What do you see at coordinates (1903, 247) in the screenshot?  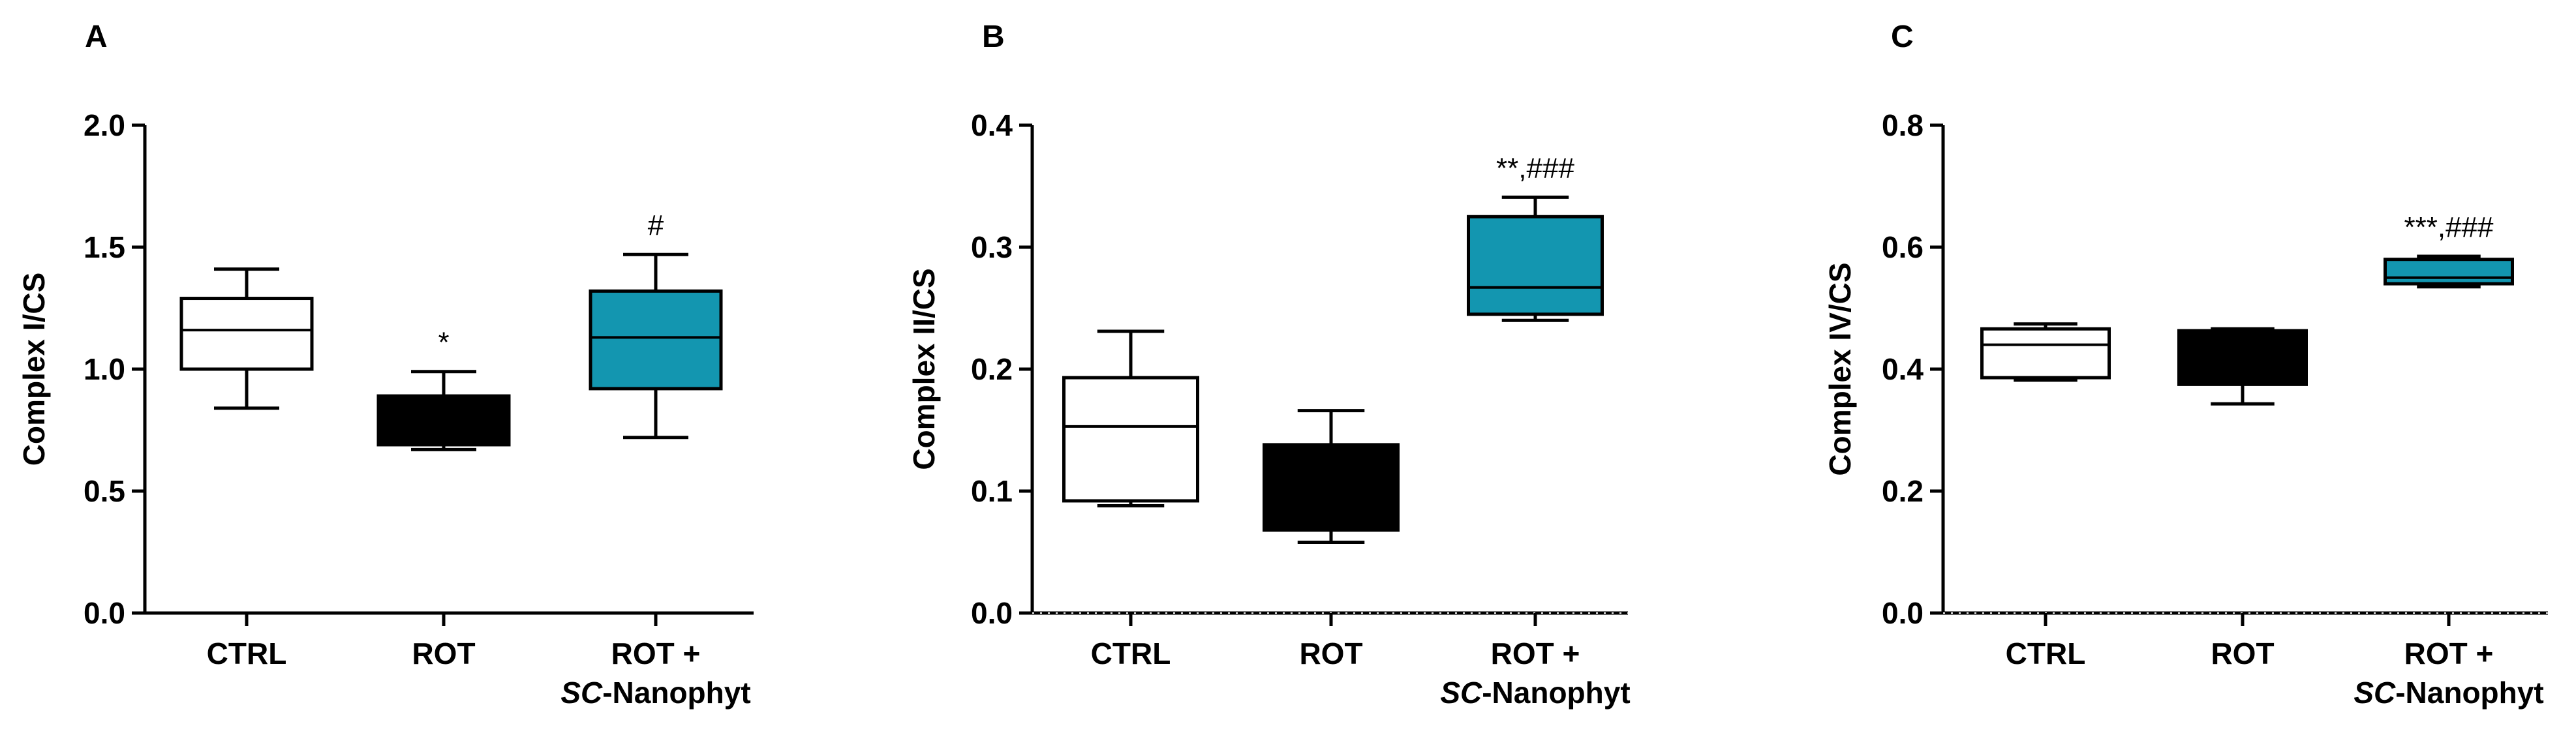 I see `y-tick-label: 0.6` at bounding box center [1903, 247].